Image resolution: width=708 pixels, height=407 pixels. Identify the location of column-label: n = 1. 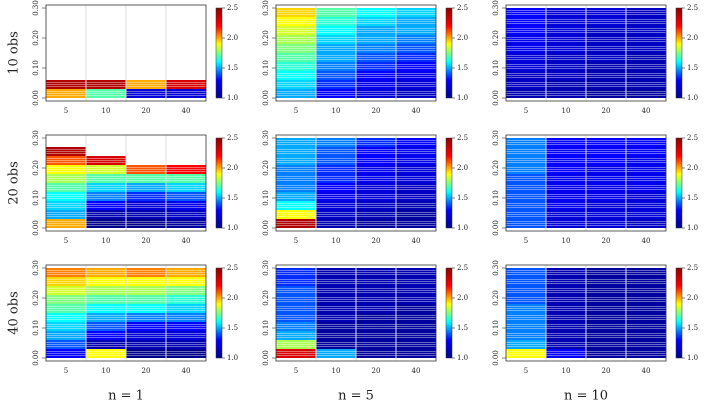
(126, 396).